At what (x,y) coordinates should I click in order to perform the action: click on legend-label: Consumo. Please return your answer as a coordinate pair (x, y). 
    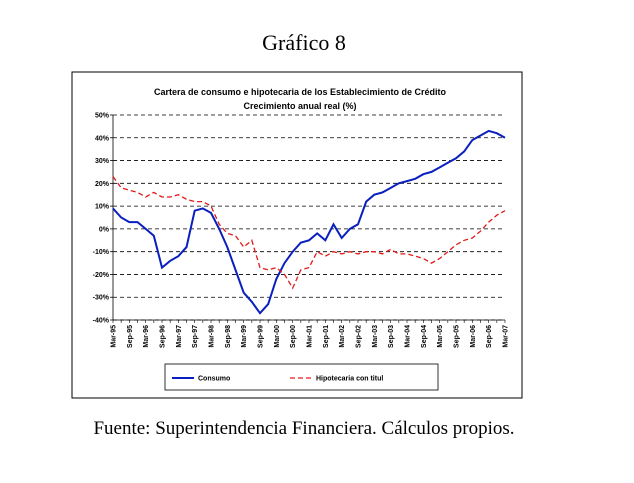
    Looking at the image, I should click on (214, 379).